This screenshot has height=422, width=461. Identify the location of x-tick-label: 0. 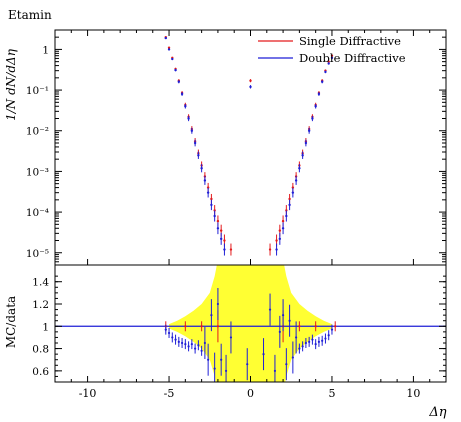
(250, 393).